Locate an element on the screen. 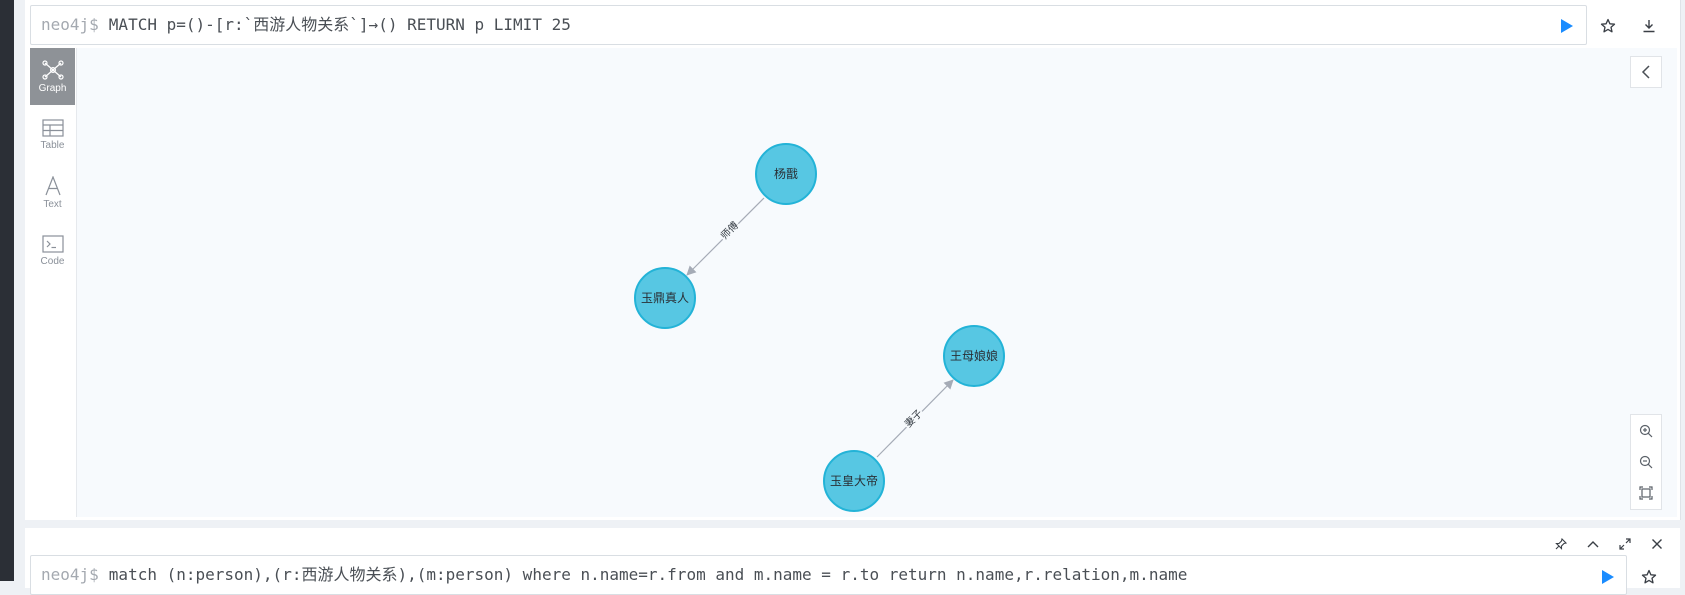 The image size is (1685, 595). tab-graph-label: Graph is located at coordinates (52, 88).